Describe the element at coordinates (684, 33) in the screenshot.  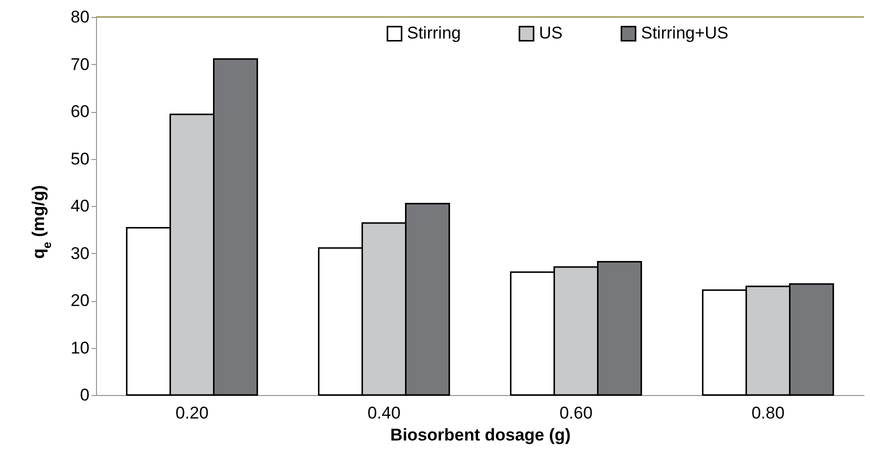
I see `legend-label: Stirring+US` at that location.